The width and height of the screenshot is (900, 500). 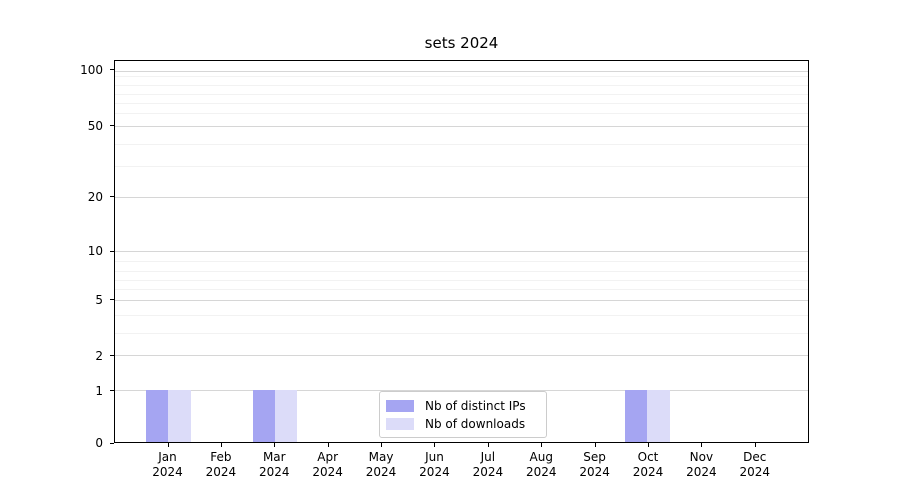 I want to click on x-axis-tick-label: Dec 2024, so click(x=755, y=464).